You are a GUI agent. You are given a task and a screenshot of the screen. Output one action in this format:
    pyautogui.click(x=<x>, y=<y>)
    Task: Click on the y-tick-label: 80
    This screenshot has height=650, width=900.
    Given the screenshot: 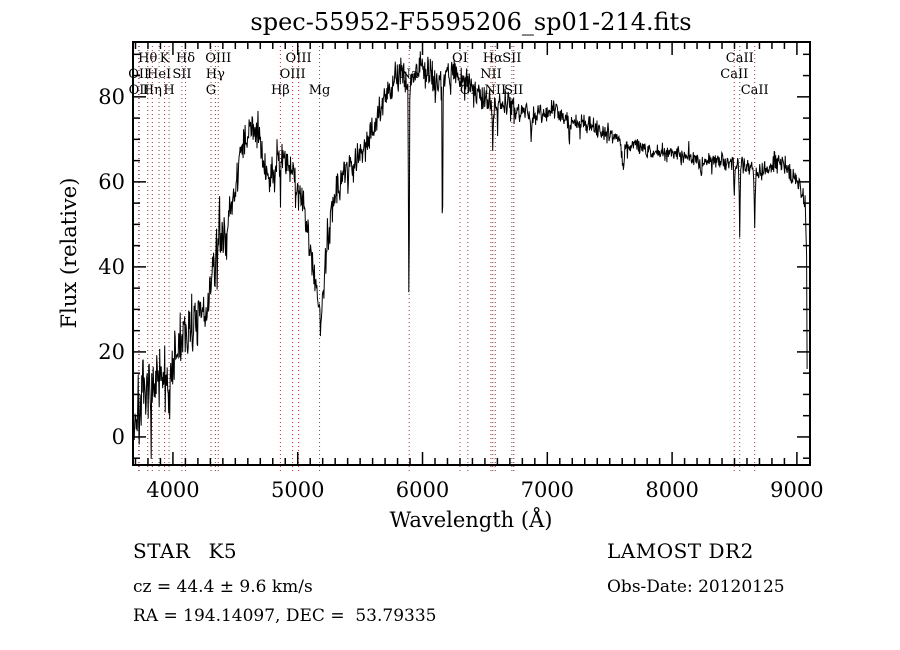 What is the action you would take?
    pyautogui.click(x=111, y=97)
    